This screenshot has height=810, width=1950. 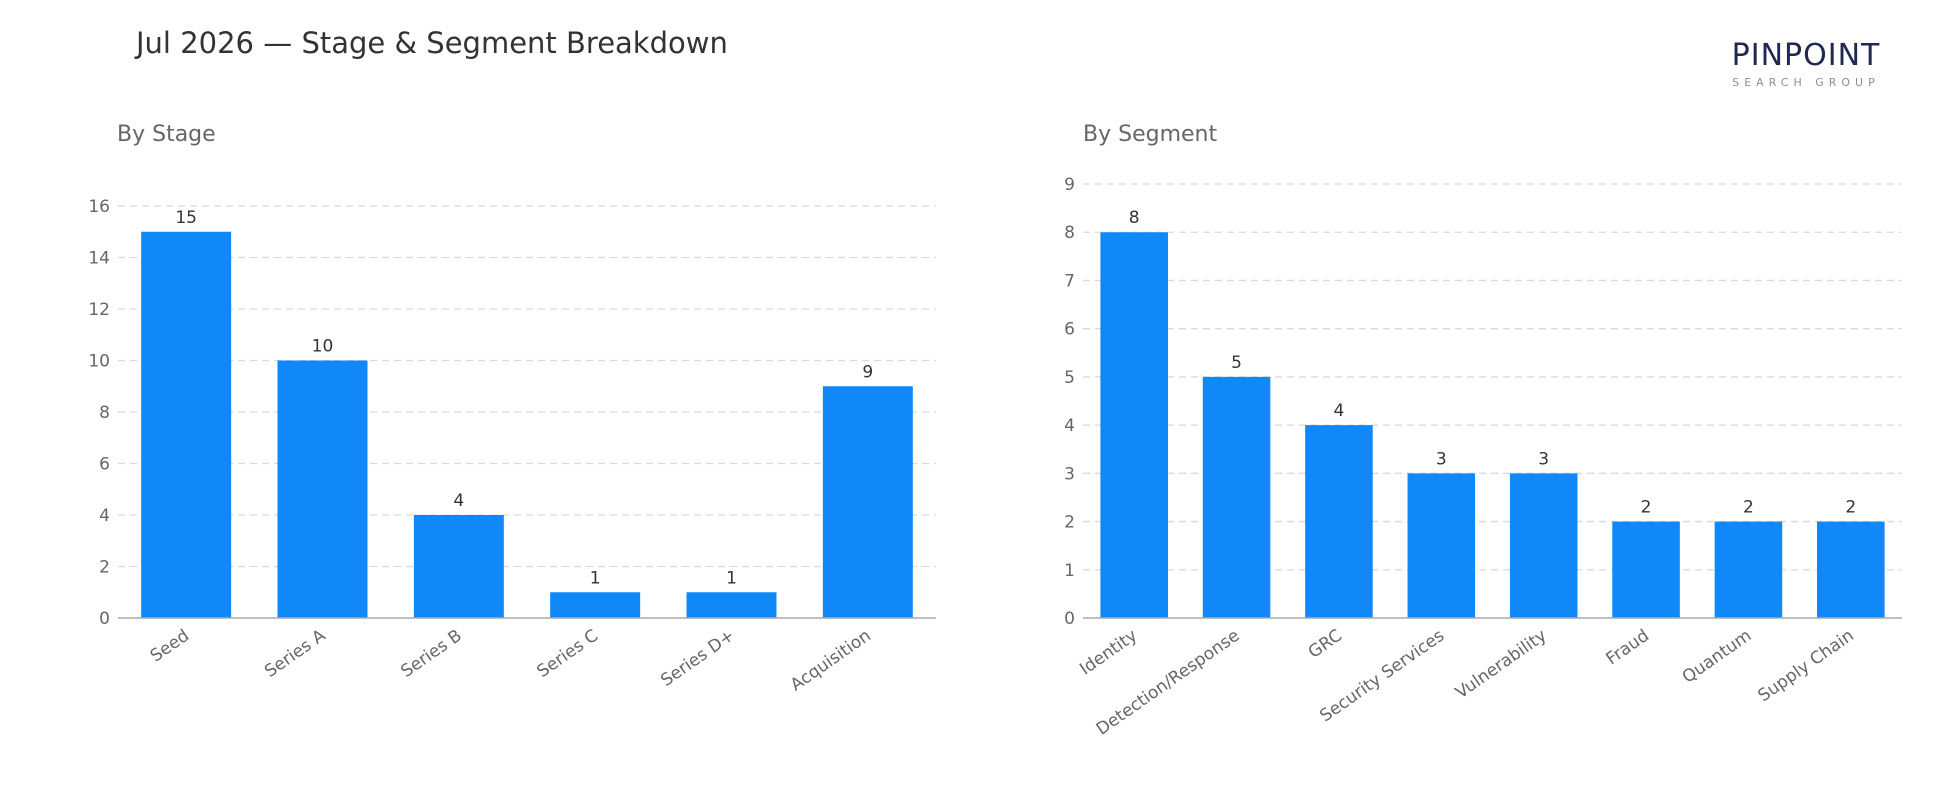 What do you see at coordinates (322, 489) in the screenshot?
I see `stage-bar-series-a` at bounding box center [322, 489].